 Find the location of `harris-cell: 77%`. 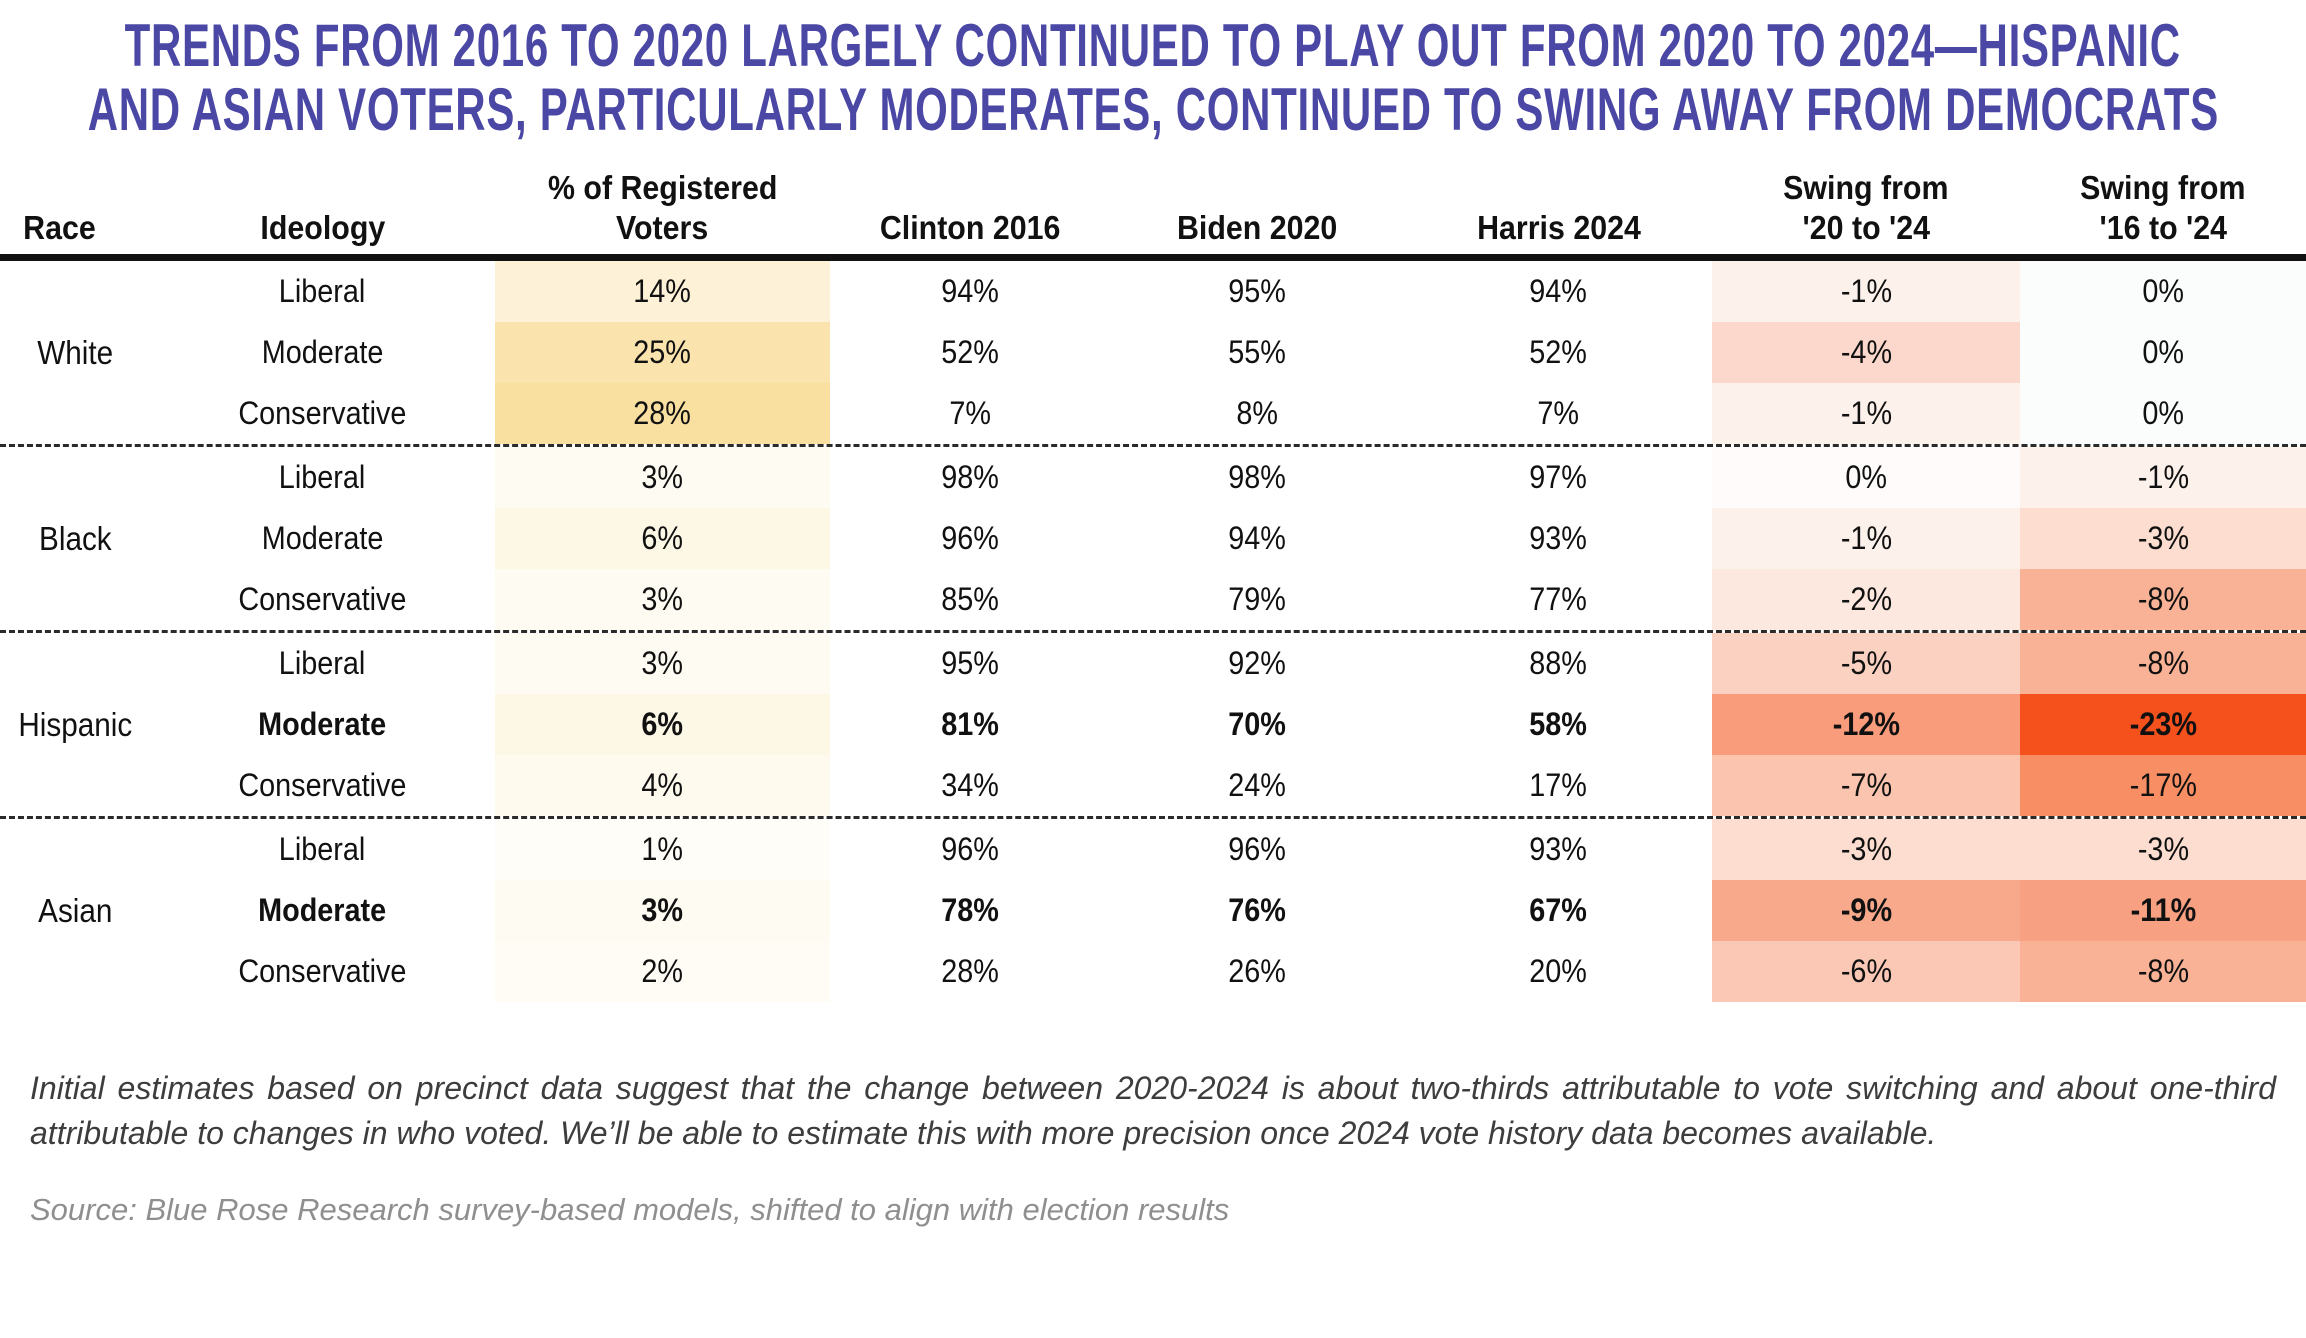

harris-cell: 77% is located at coordinates (1558, 599).